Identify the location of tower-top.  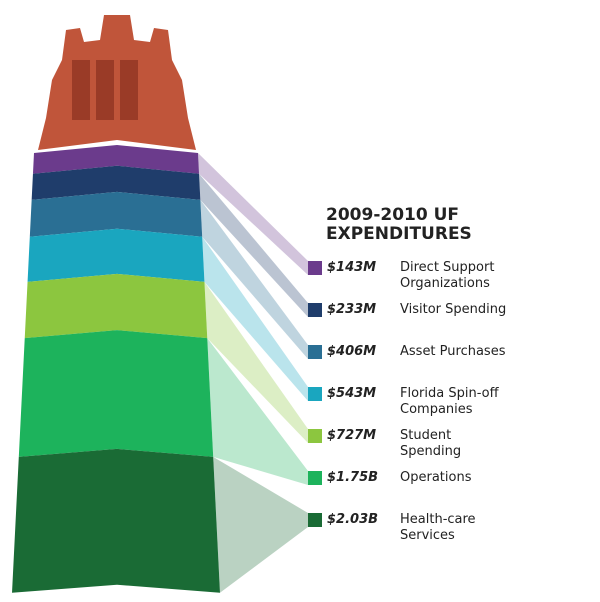
(117, 82).